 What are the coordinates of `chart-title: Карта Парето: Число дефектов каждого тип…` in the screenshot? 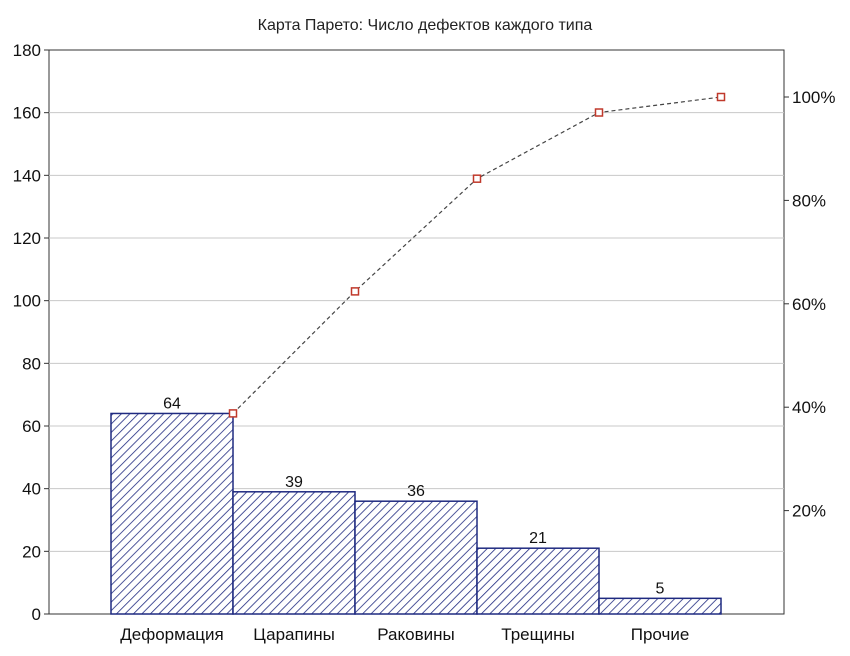 It's located at (425, 25).